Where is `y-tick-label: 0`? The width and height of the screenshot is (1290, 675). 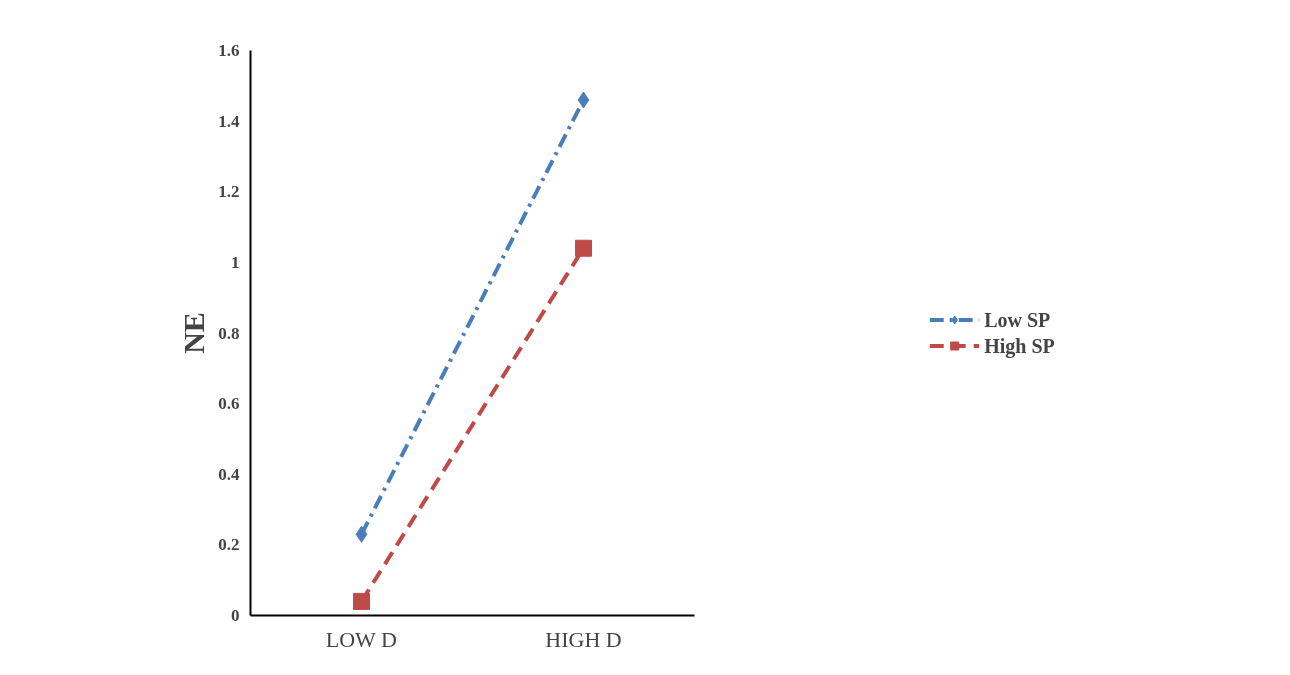 y-tick-label: 0 is located at coordinates (235, 615).